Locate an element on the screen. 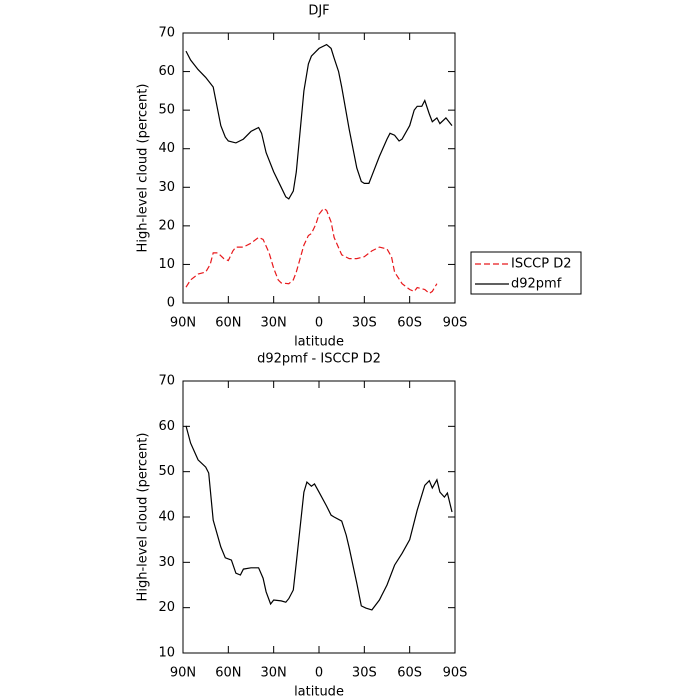 The image size is (700, 700). chart-title: d92pmf - ISCCP D2 is located at coordinates (319, 359).